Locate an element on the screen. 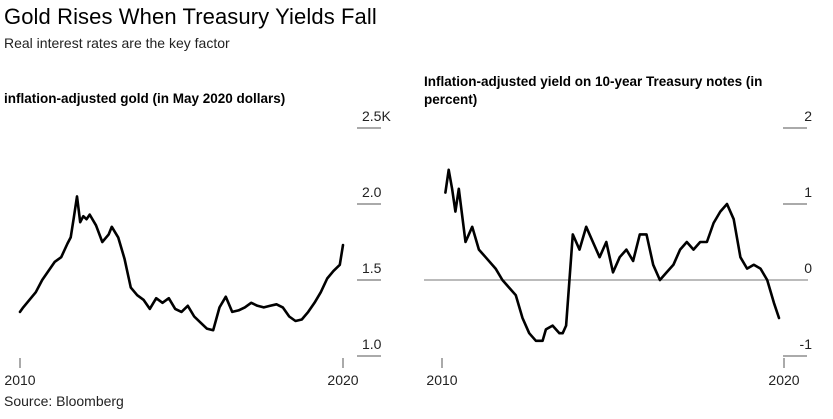 The width and height of the screenshot is (833, 419). yield-y-tick-label: 0 is located at coordinates (808, 268).